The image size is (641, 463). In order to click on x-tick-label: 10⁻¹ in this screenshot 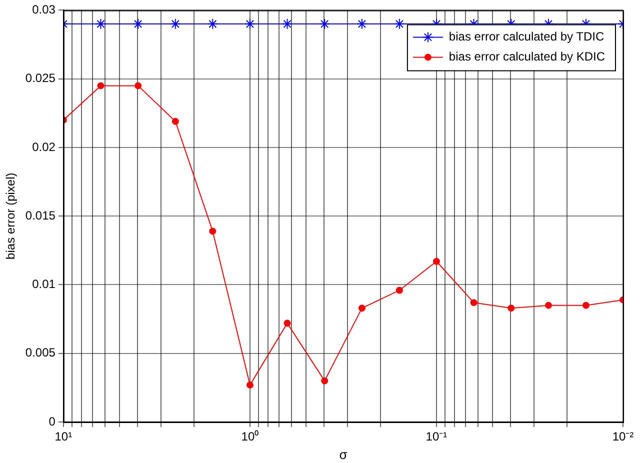, I will do `click(437, 437)`.